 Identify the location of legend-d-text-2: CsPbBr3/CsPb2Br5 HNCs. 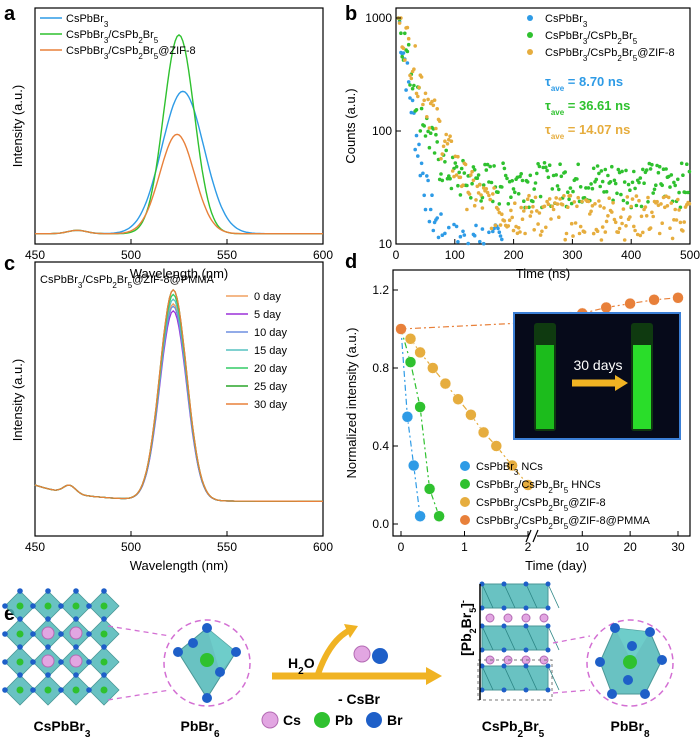
(538, 487).